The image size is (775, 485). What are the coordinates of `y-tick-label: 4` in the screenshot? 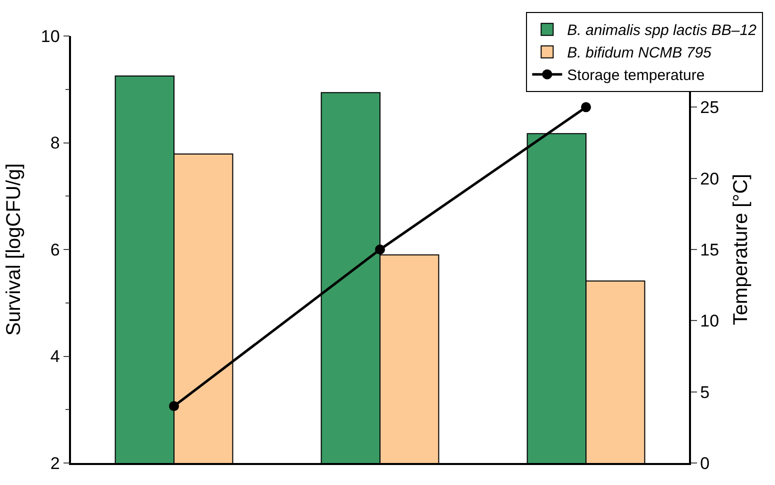 It's located at (55, 356).